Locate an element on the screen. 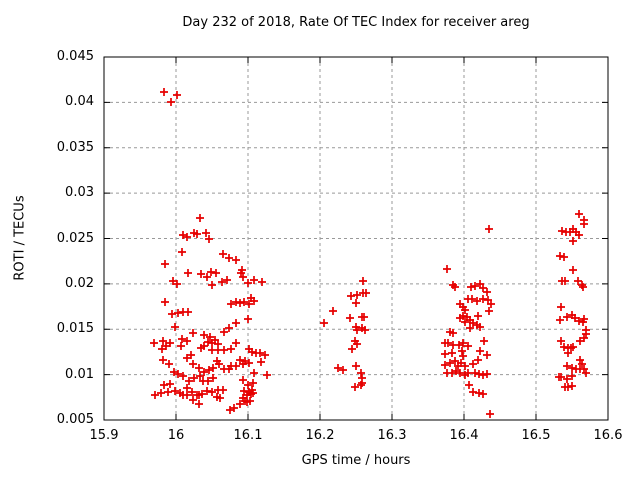  x-tick-label: 16.6 is located at coordinates (608, 435).